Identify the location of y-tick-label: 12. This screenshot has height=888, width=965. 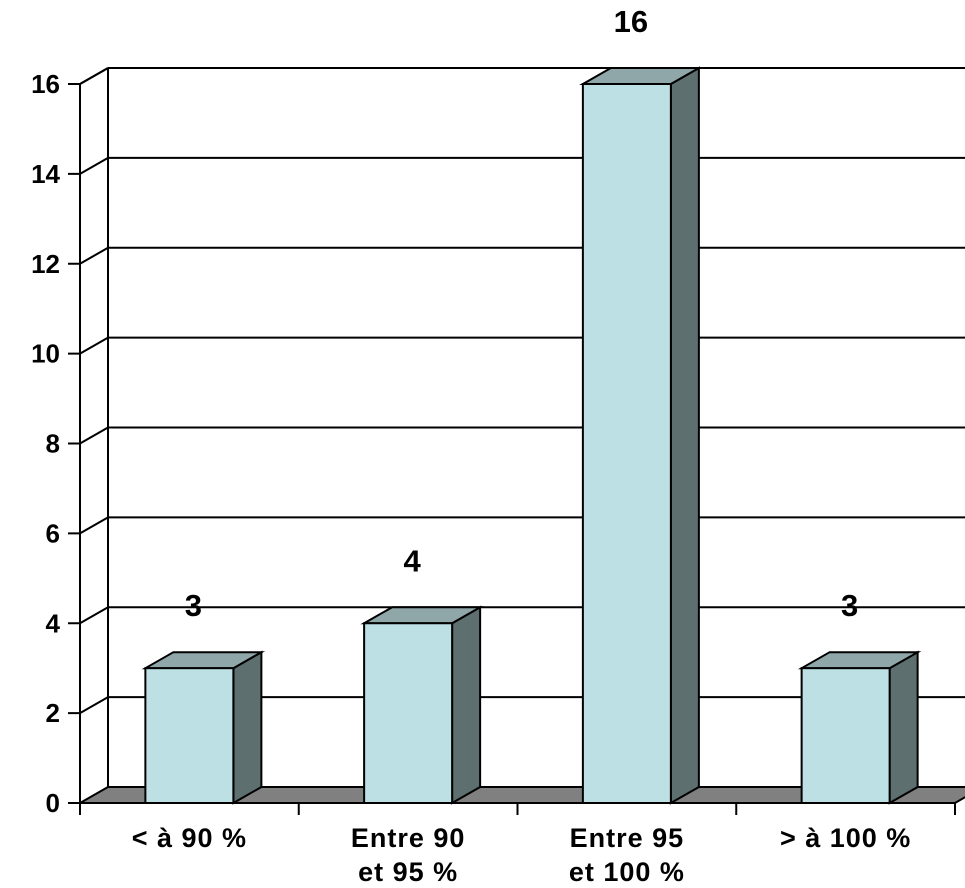
(45, 264).